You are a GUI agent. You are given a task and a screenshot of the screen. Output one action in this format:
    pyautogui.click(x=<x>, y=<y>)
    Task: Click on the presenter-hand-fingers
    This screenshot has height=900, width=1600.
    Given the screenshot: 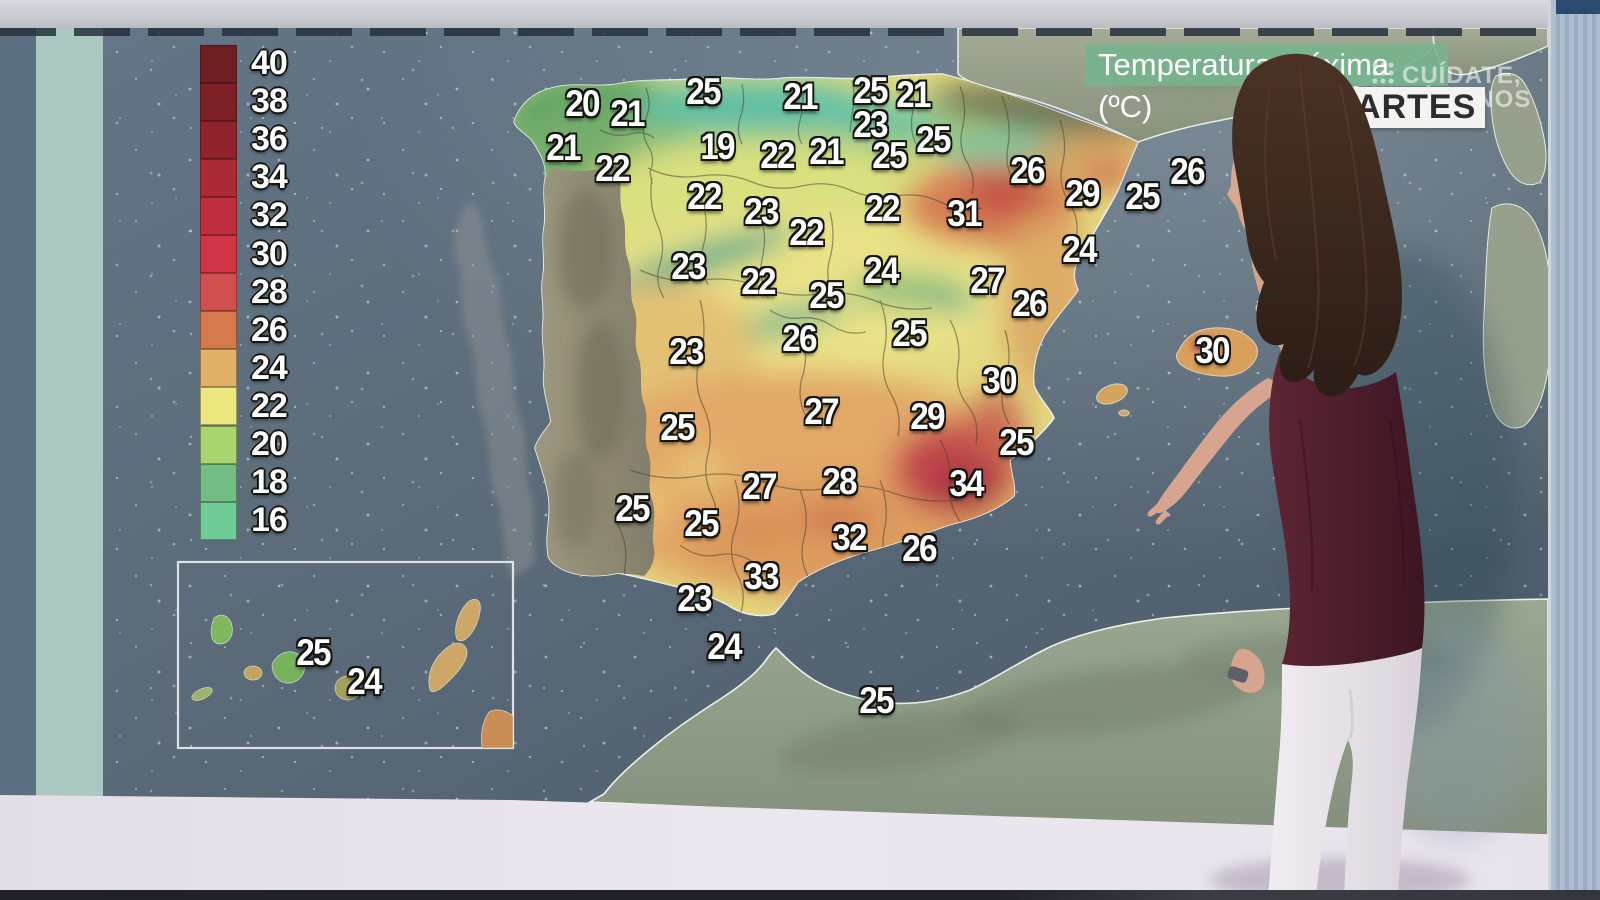 What is the action you would take?
    pyautogui.click(x=1158, y=514)
    